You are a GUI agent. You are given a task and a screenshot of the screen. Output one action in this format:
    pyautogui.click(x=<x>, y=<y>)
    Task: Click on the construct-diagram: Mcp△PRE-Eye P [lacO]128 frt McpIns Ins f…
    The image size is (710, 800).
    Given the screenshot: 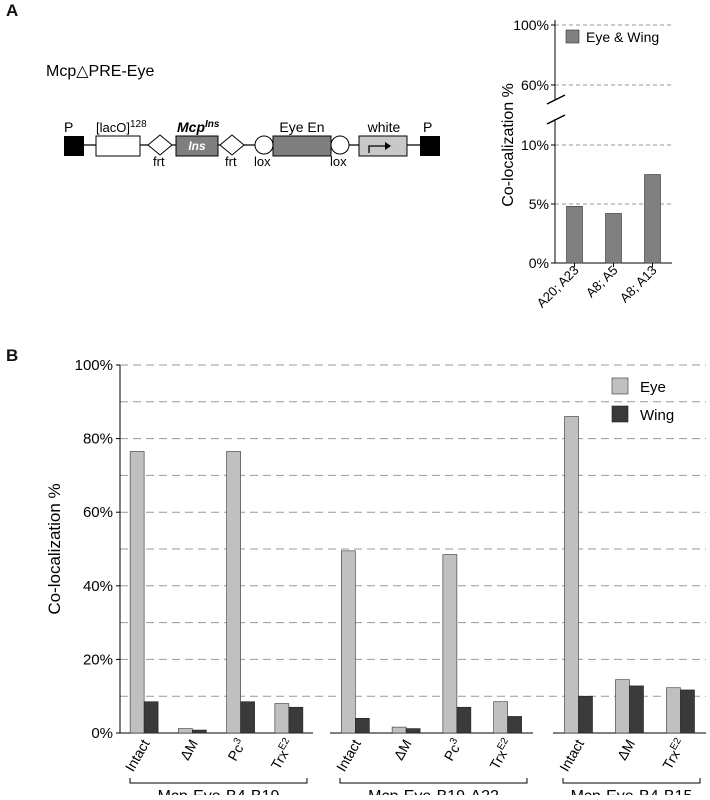 What is the action you would take?
    pyautogui.click(x=243, y=116)
    